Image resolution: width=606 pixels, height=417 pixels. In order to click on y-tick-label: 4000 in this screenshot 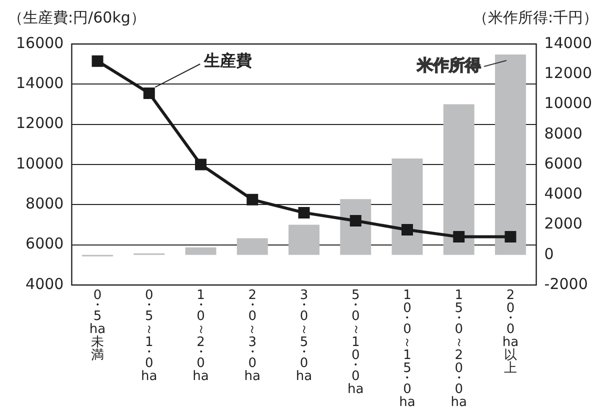, I will do `click(45, 283)`.